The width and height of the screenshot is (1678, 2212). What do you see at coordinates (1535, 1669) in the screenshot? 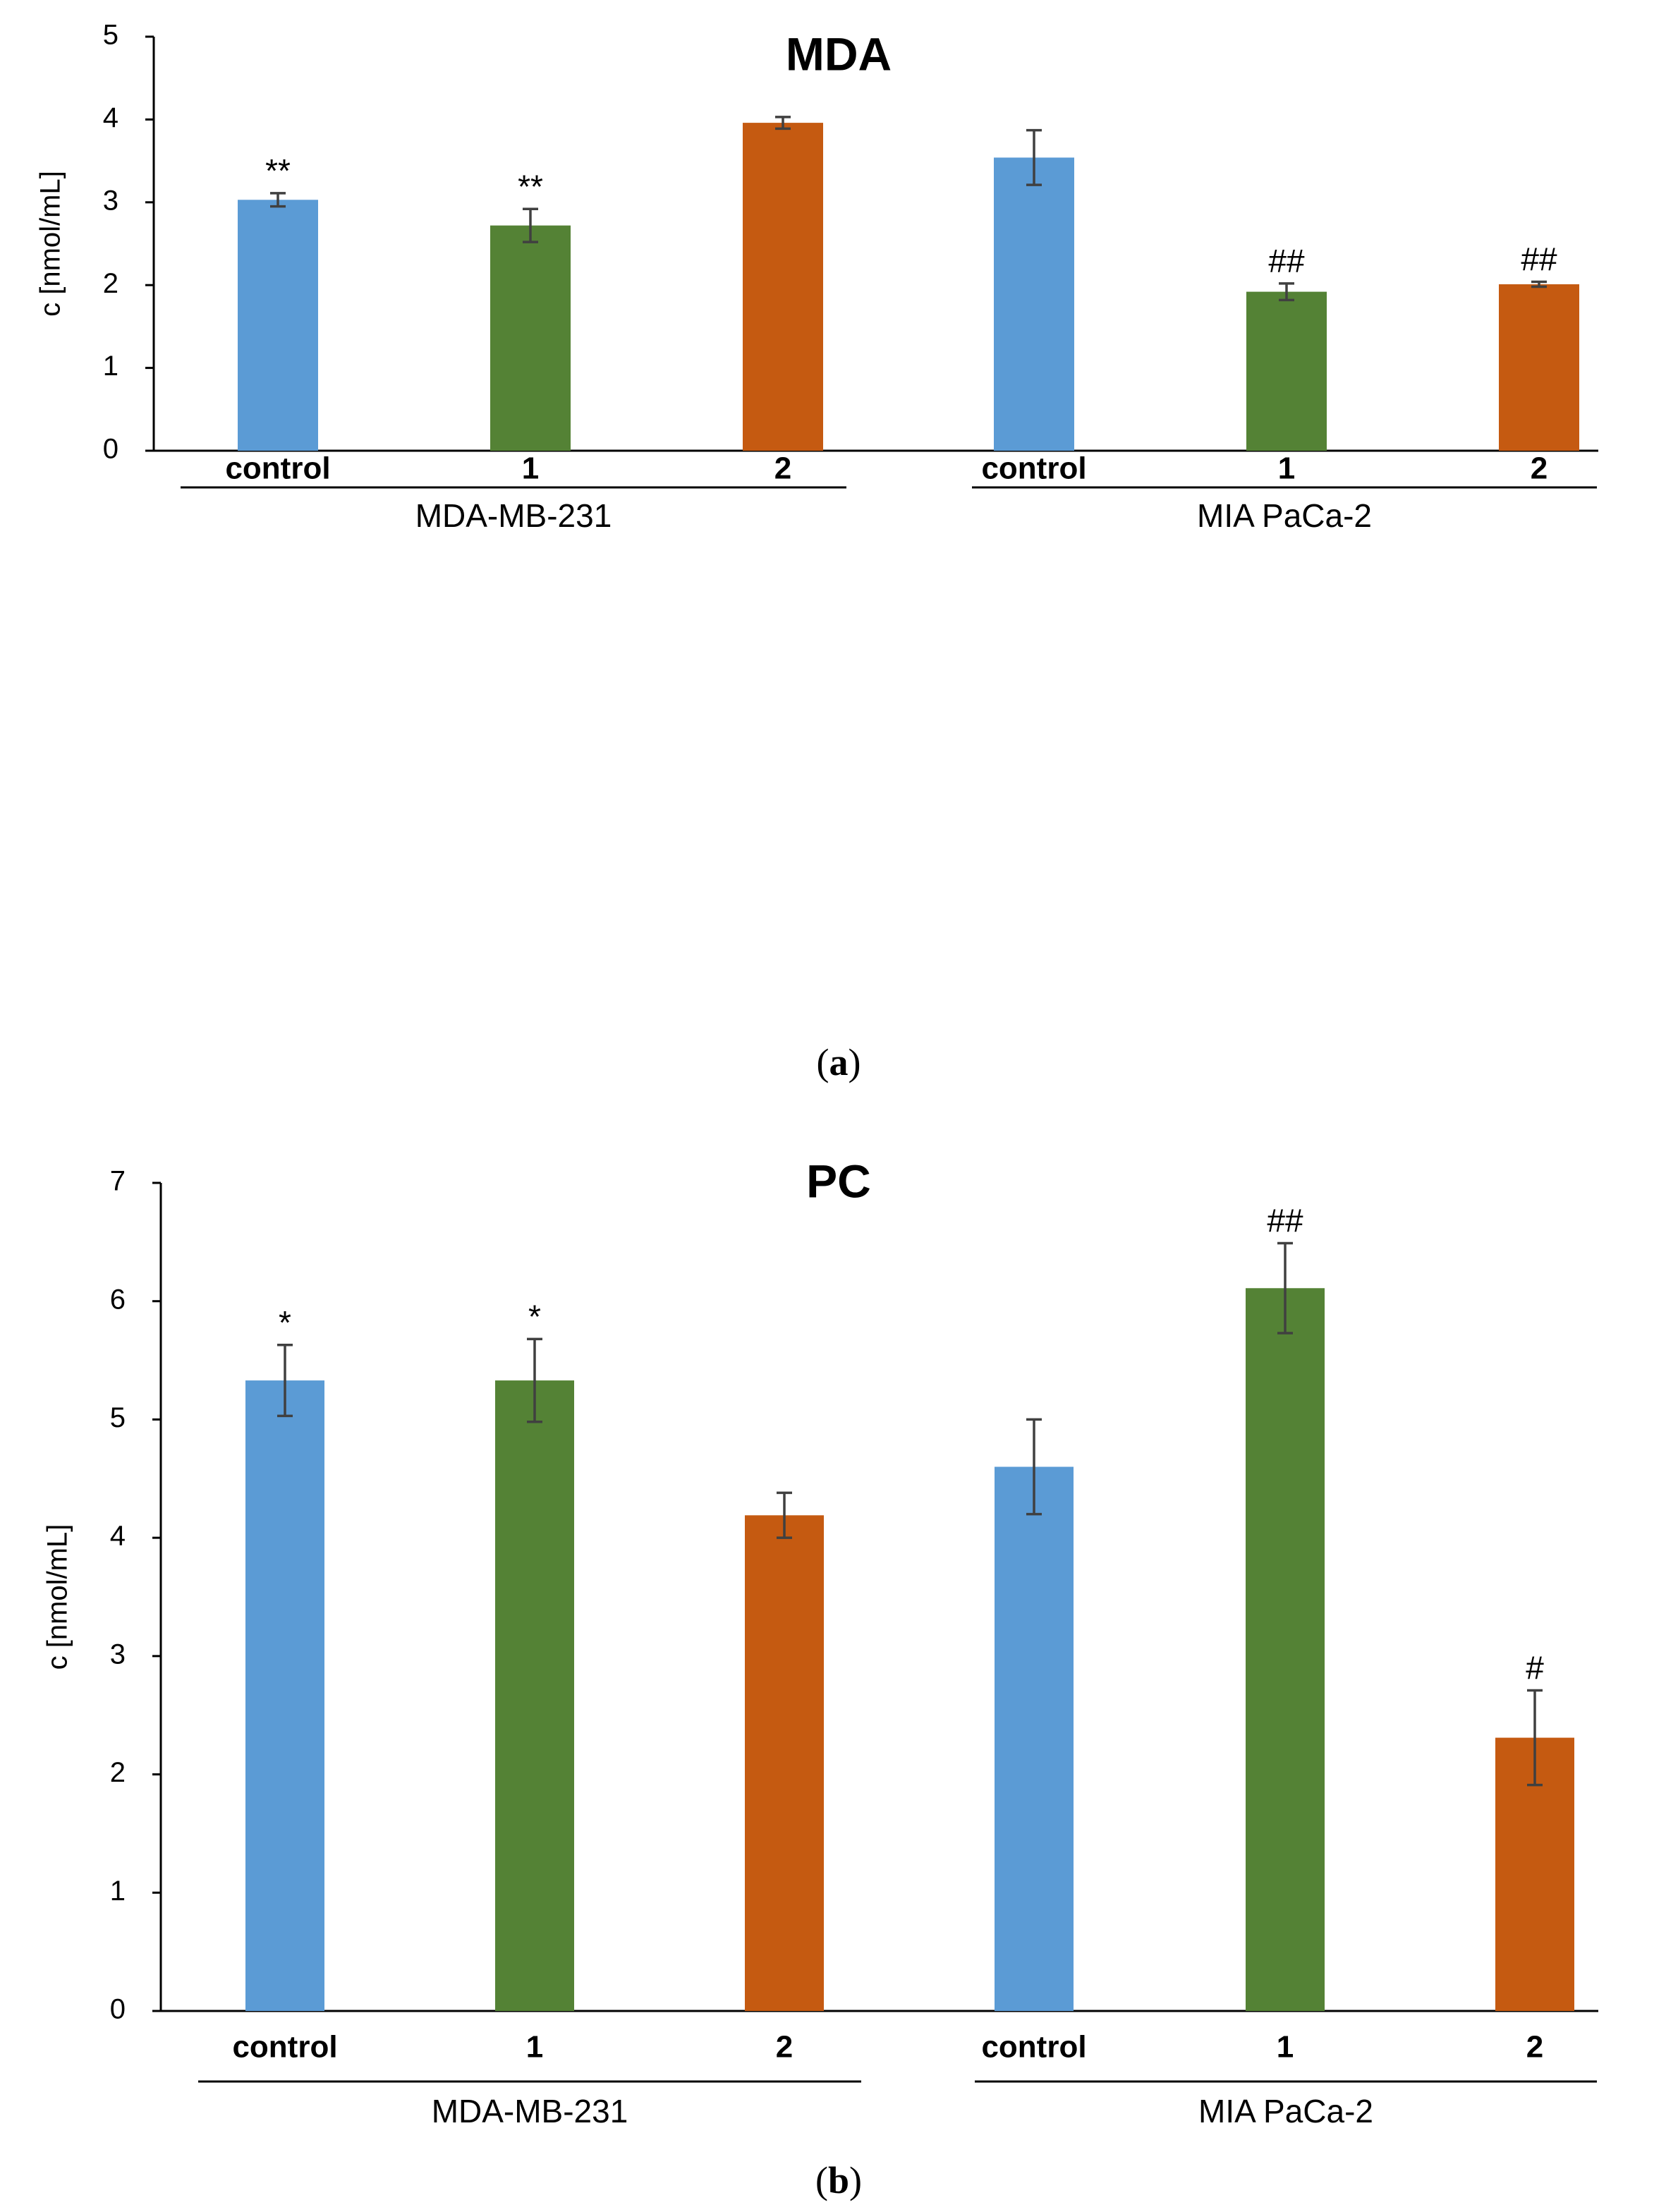
I see `significance-label: #` at bounding box center [1535, 1669].